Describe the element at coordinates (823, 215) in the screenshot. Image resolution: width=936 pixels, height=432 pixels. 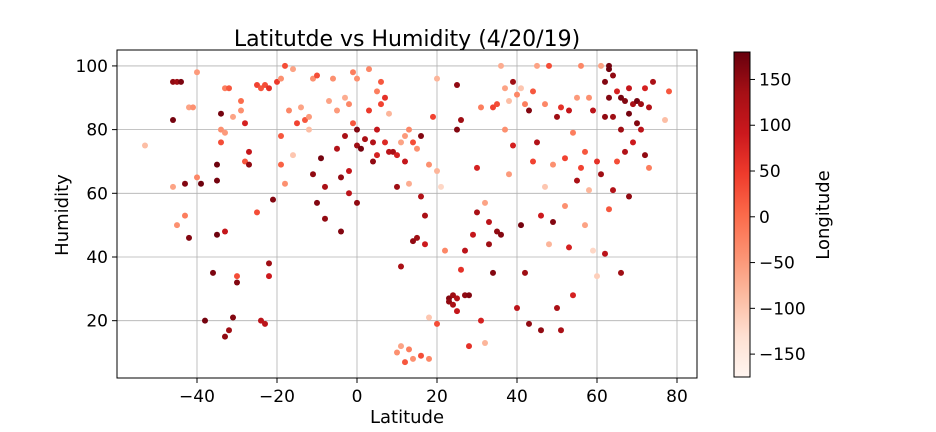
I see `colorbar-label: Longitude` at that location.